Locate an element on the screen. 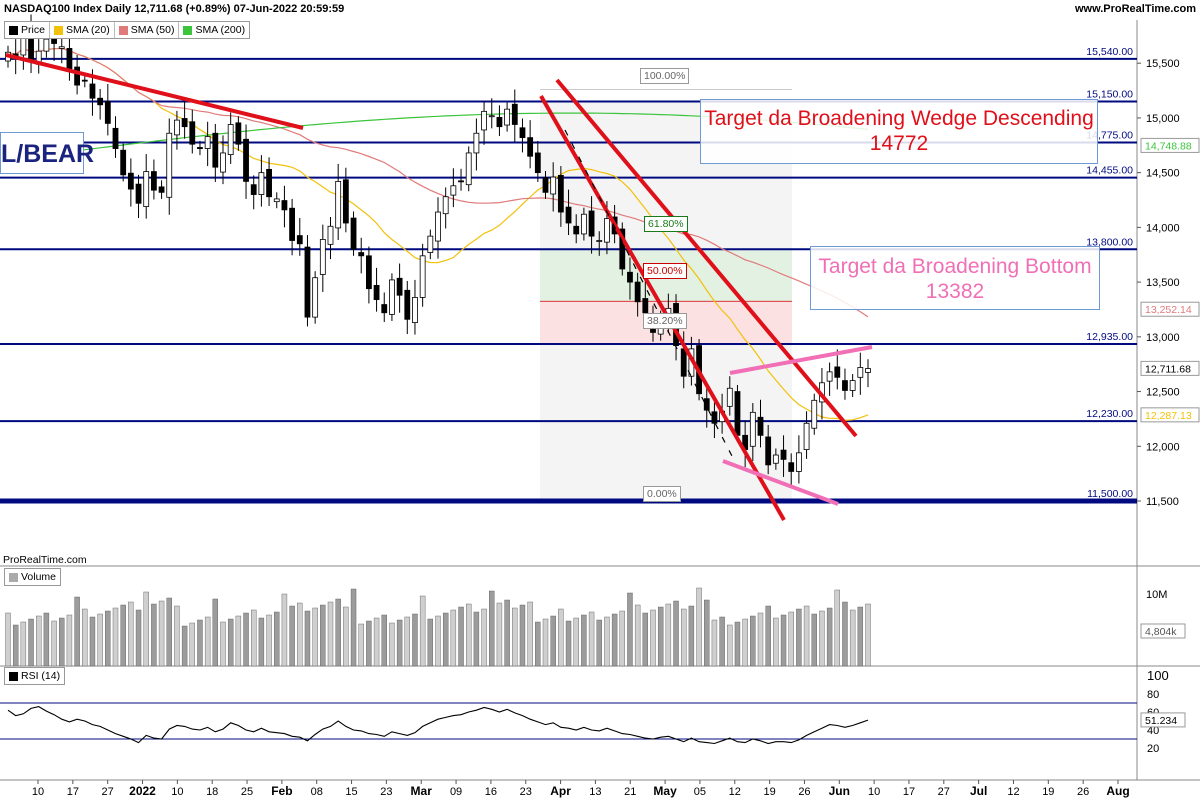  x-tick-label: Apr is located at coordinates (560, 791).